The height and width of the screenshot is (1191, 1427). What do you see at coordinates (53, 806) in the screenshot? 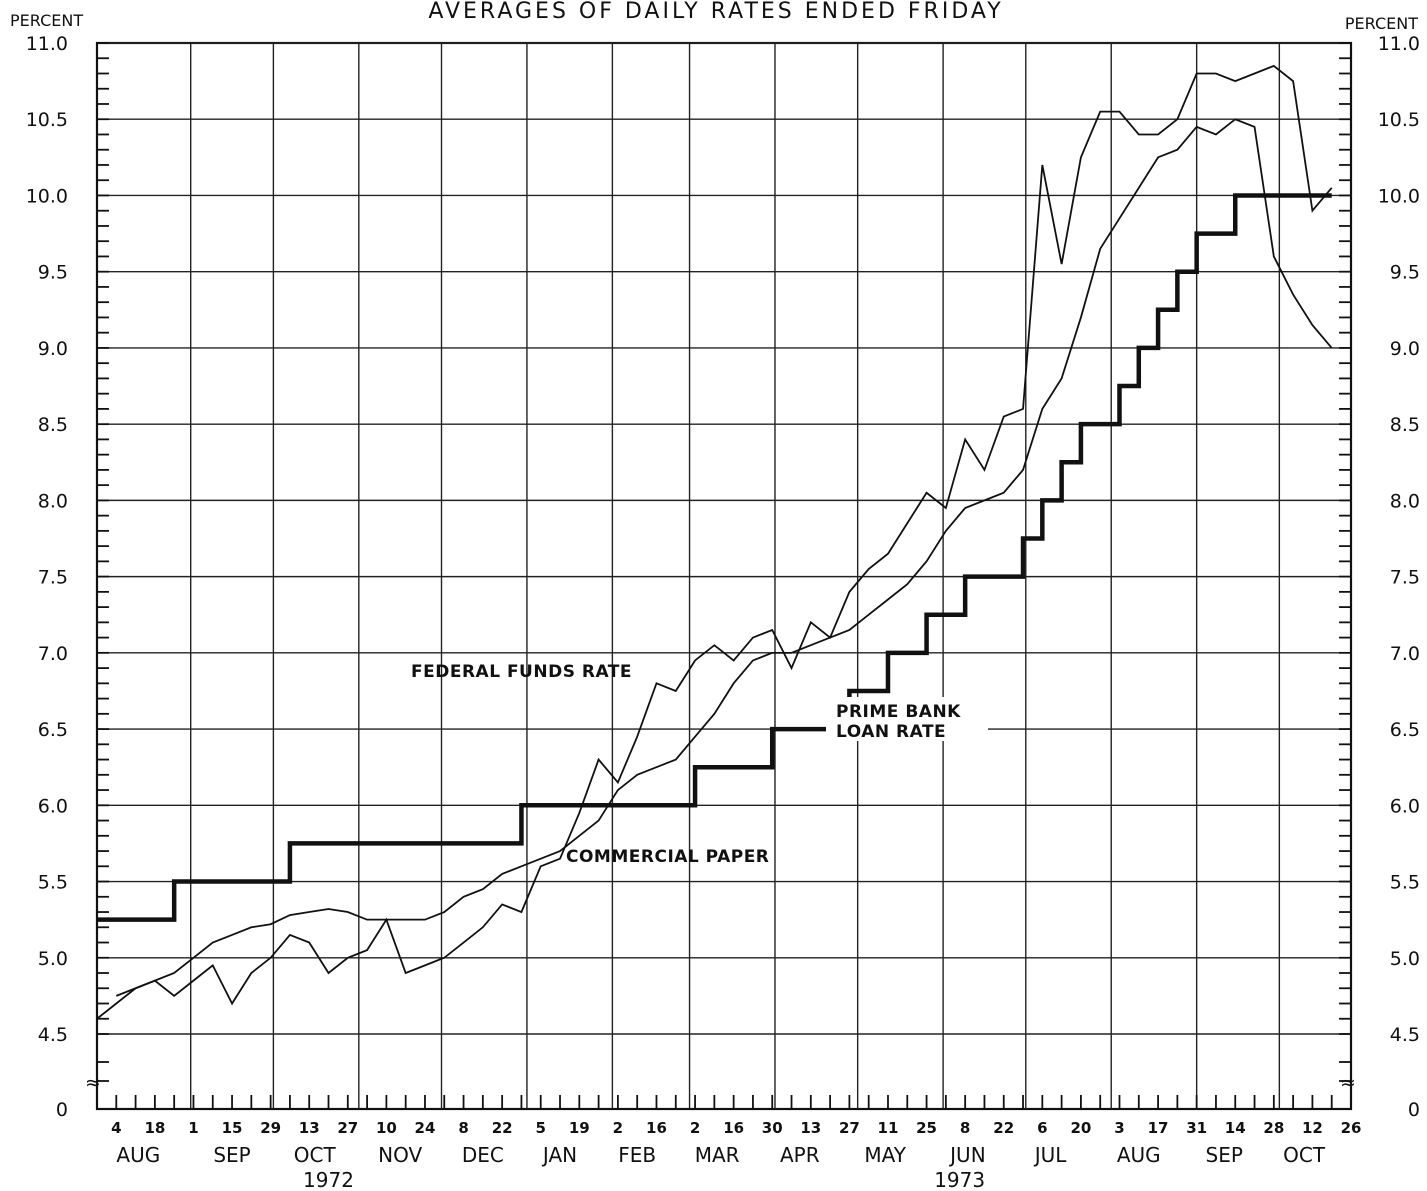
I see `y-tick-label-left: 6.0` at bounding box center [53, 806].